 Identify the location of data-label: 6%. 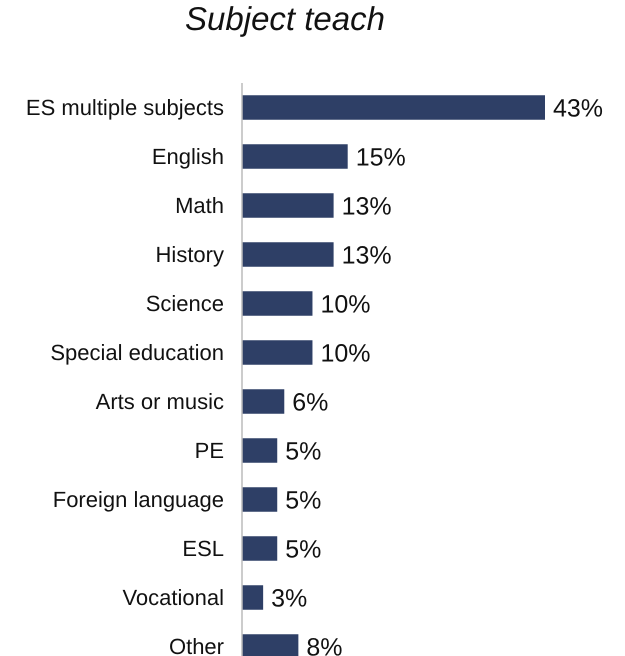
(310, 402).